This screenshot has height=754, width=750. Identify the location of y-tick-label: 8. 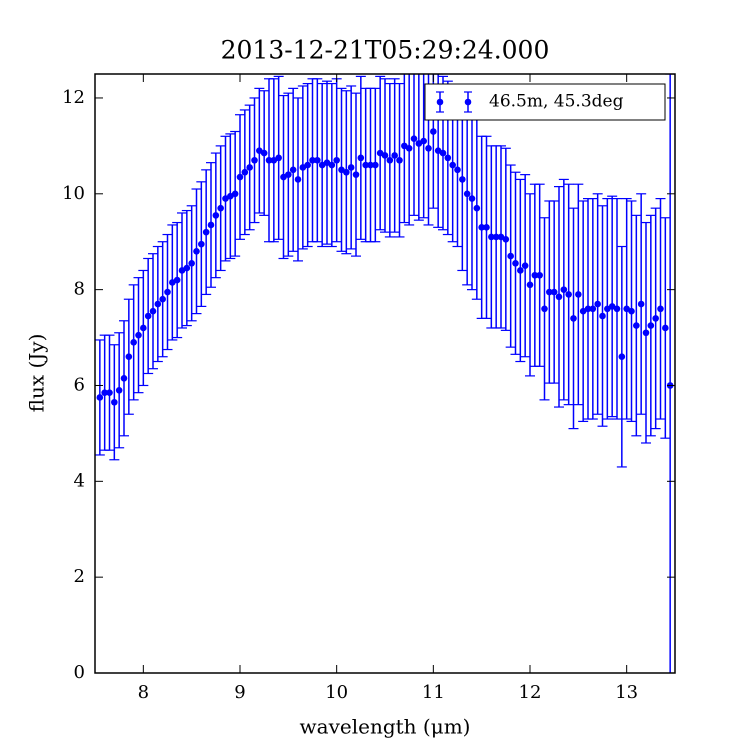
(79, 289).